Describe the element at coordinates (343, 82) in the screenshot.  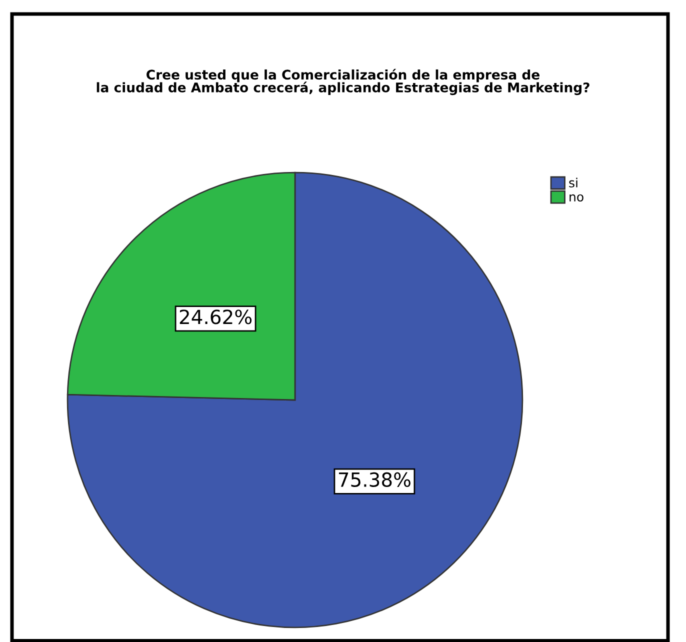
I see `chart-title: Cree usted que la Comercialización de la empresa de la ciudad de Ambato crecerá, aplicando Estrategias de Marketing?` at that location.